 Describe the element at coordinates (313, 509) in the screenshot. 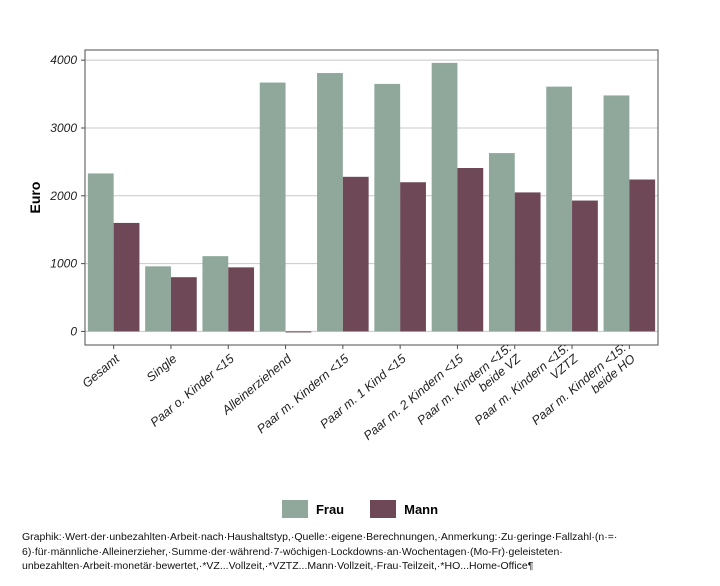

I see `legend-item-frau: Frau` at that location.